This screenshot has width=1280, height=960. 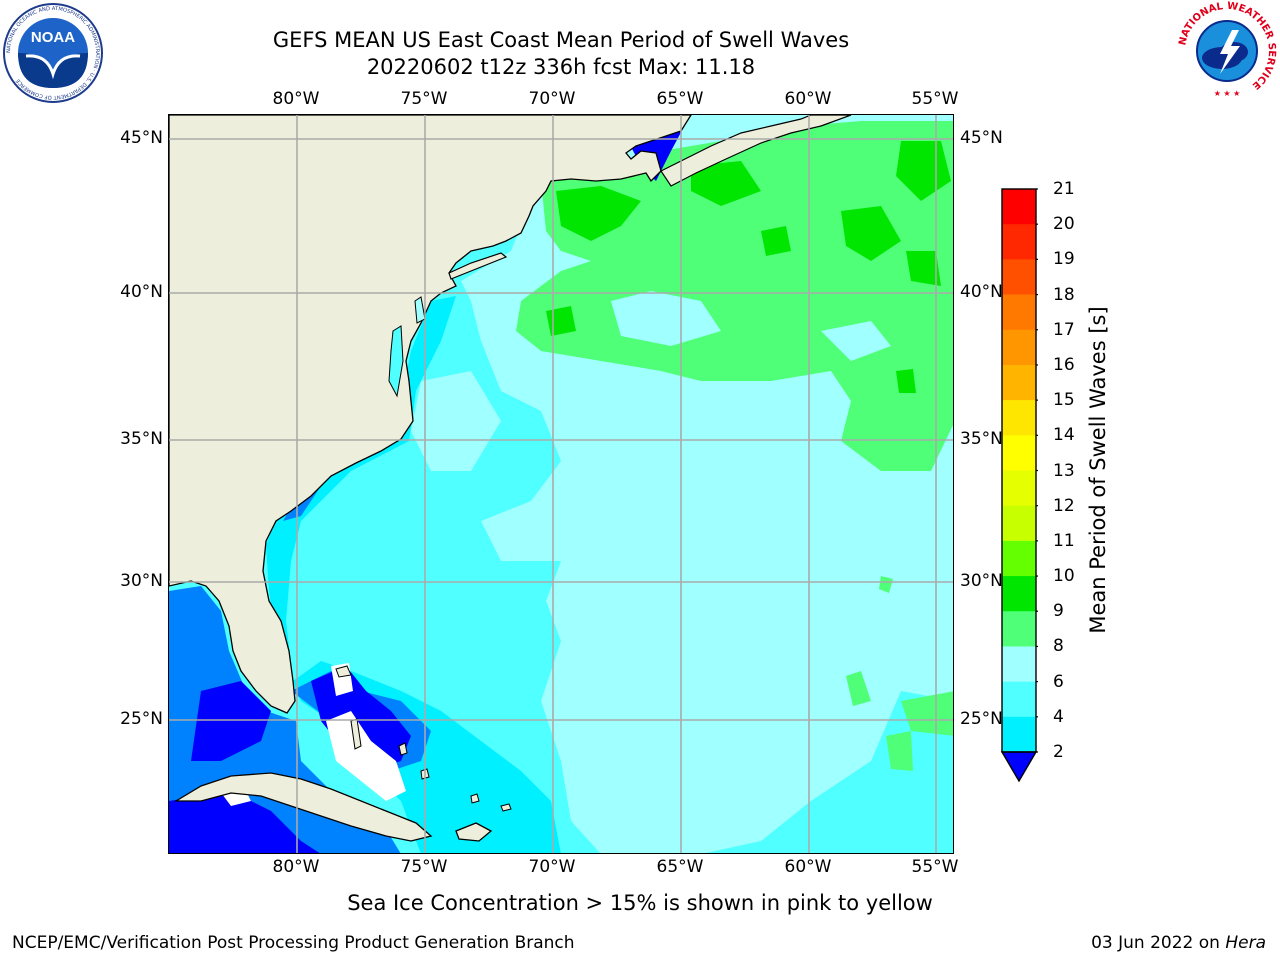 What do you see at coordinates (141, 581) in the screenshot?
I see `lat-tick-left-30n: 30°N` at bounding box center [141, 581].